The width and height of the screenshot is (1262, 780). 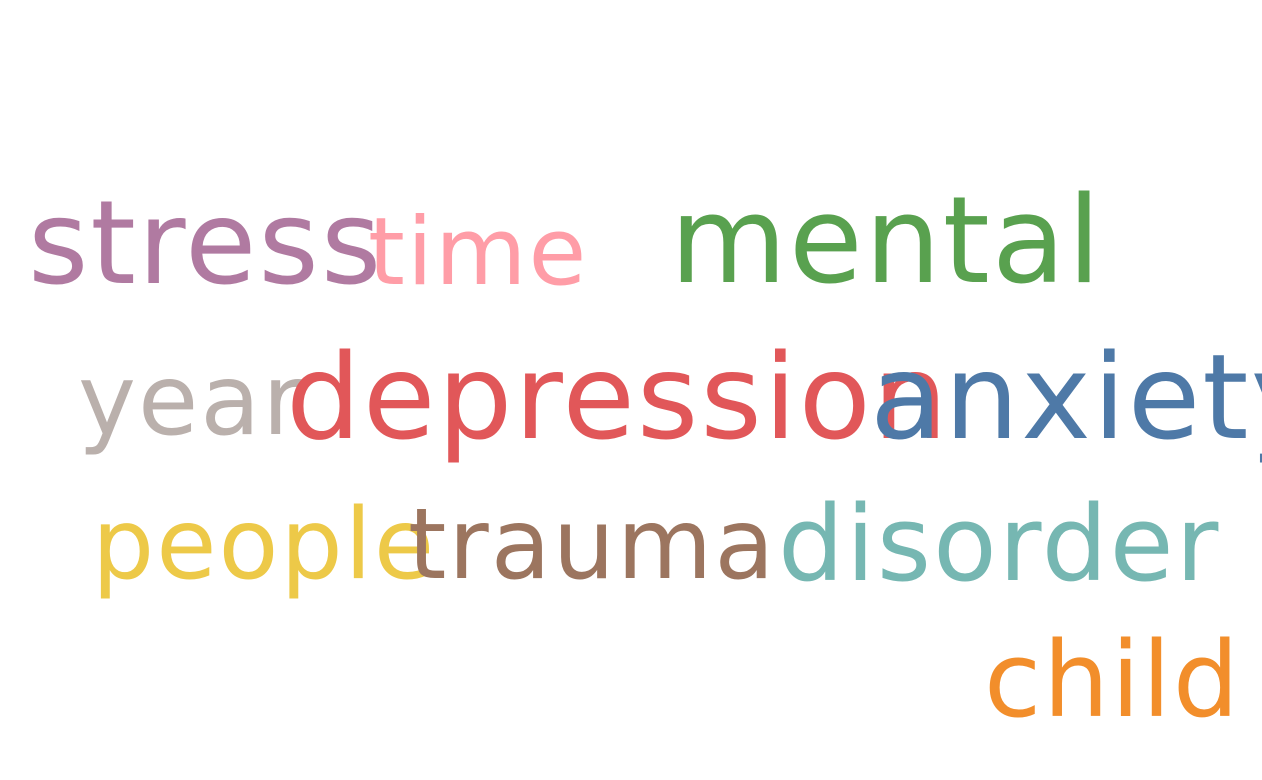 I want to click on word-trauma: trauma, so click(x=592, y=545).